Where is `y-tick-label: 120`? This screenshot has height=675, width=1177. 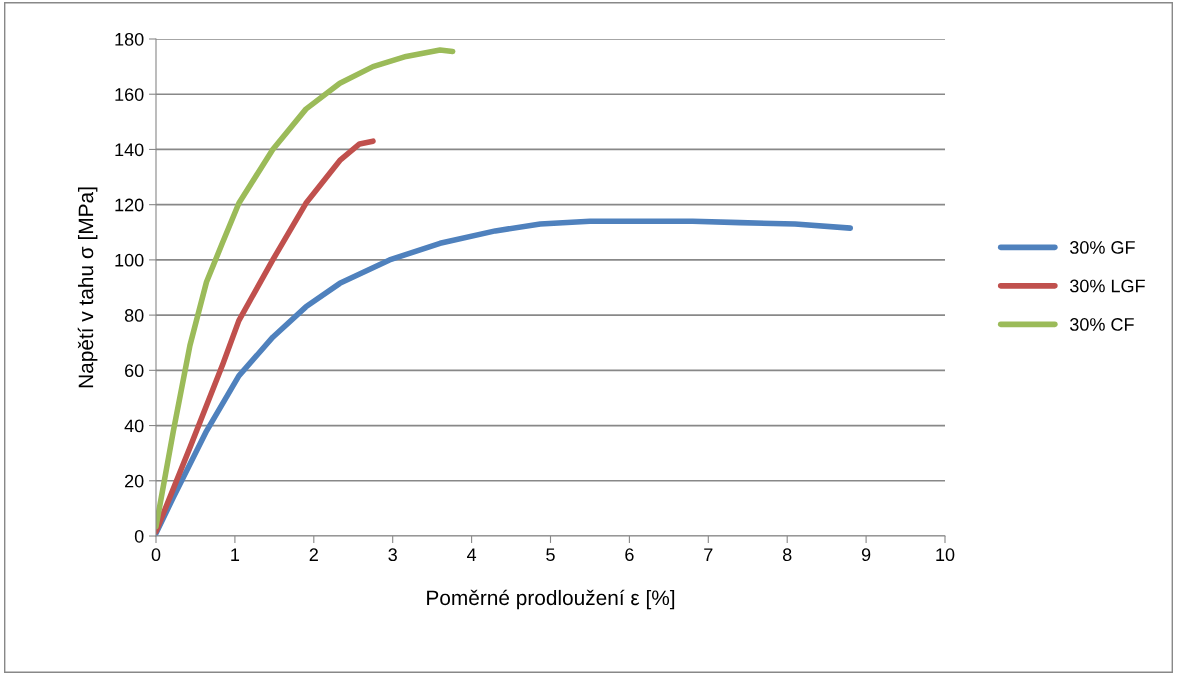 y-tick-label: 120 is located at coordinates (129, 205).